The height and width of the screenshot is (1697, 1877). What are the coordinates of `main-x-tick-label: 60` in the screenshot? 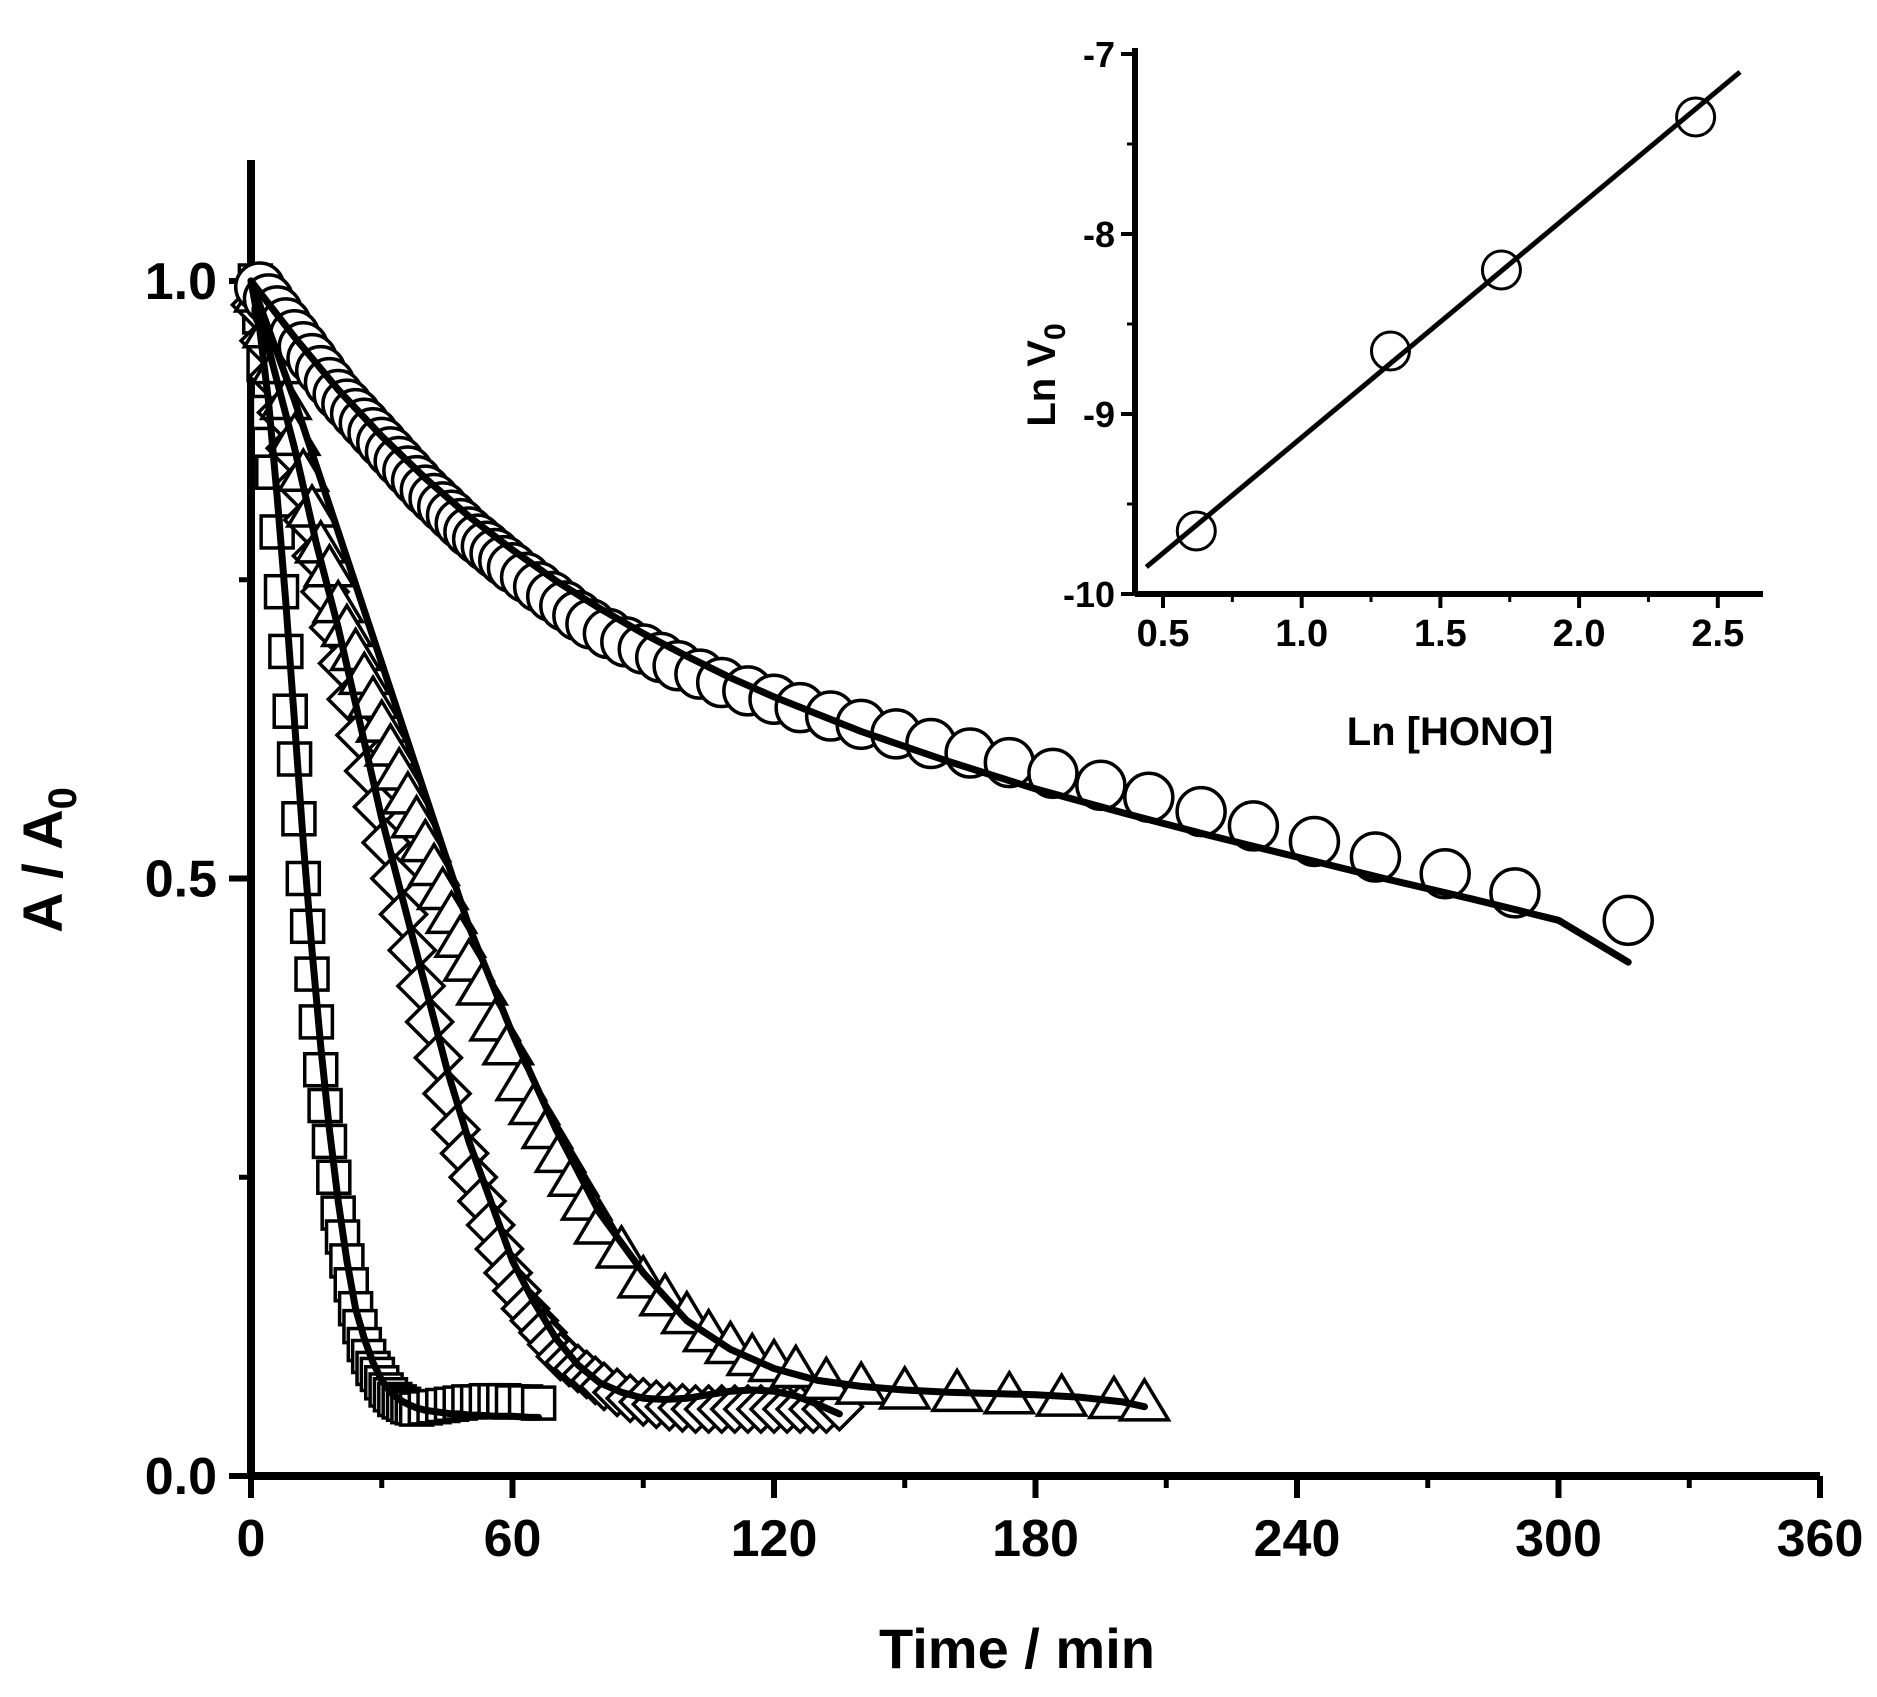 It's located at (513, 1539).